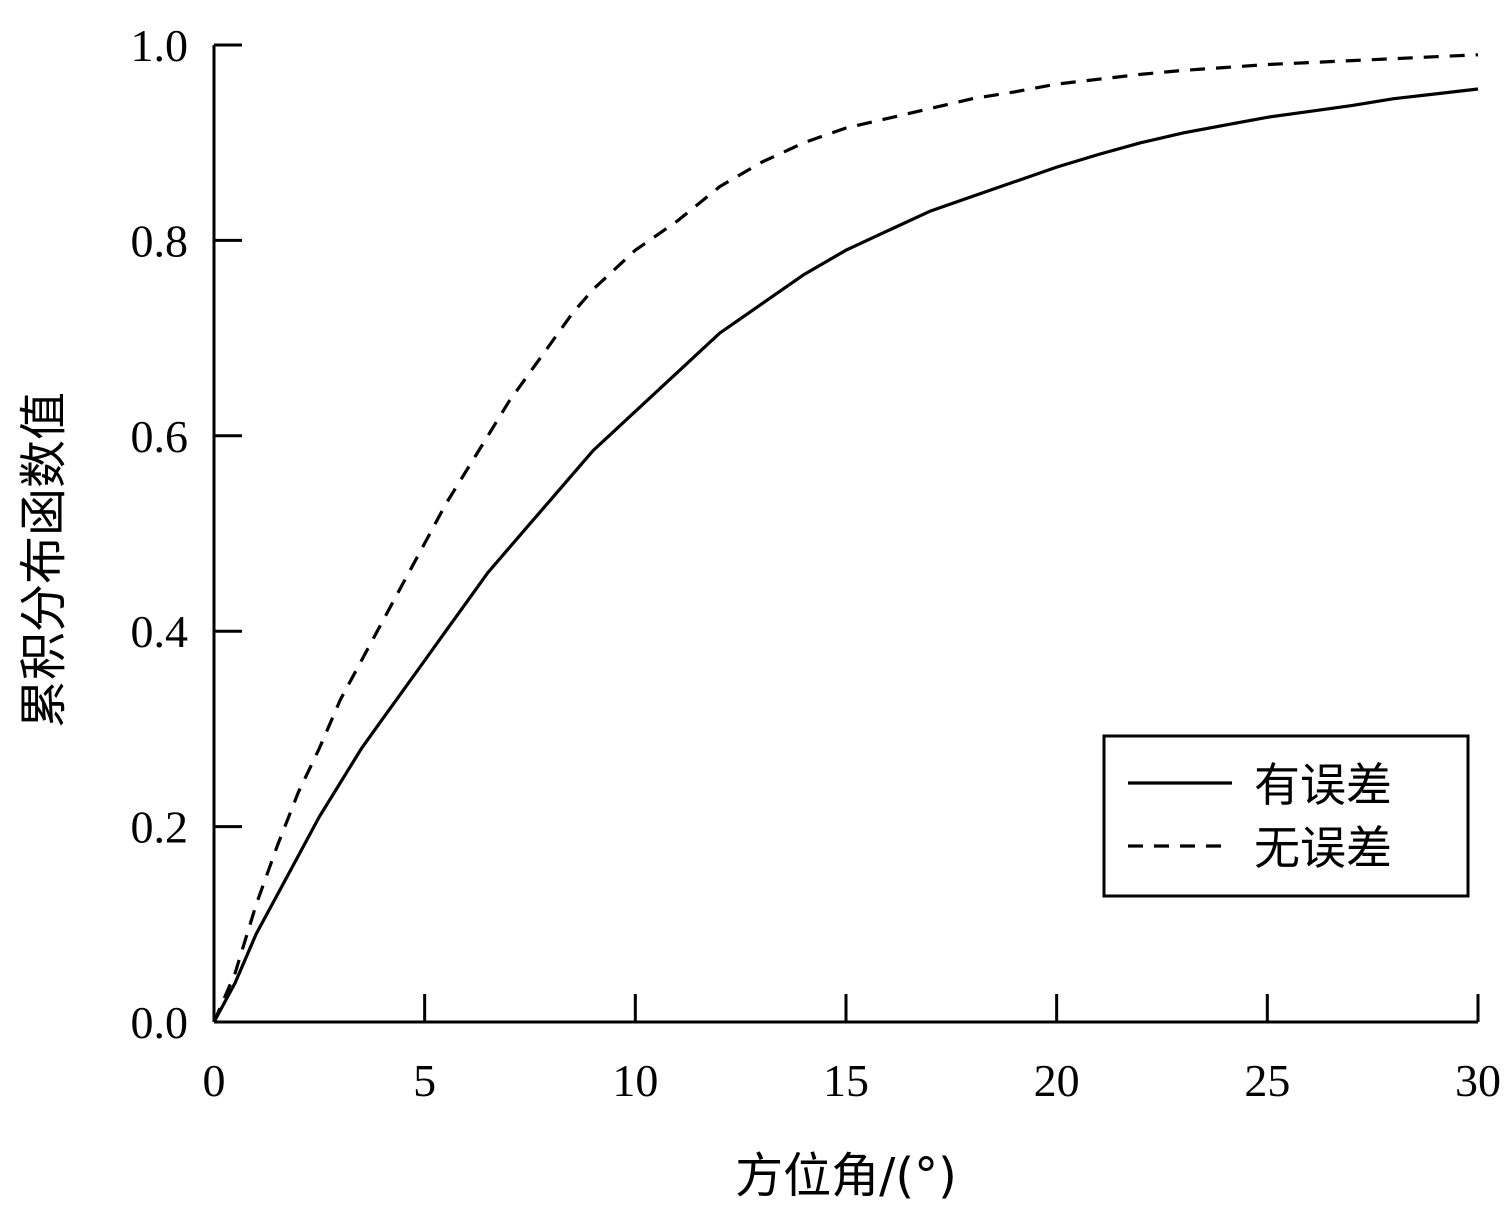 This screenshot has height=1210, width=1512. What do you see at coordinates (635, 1080) in the screenshot?
I see `x-tick-label: 10` at bounding box center [635, 1080].